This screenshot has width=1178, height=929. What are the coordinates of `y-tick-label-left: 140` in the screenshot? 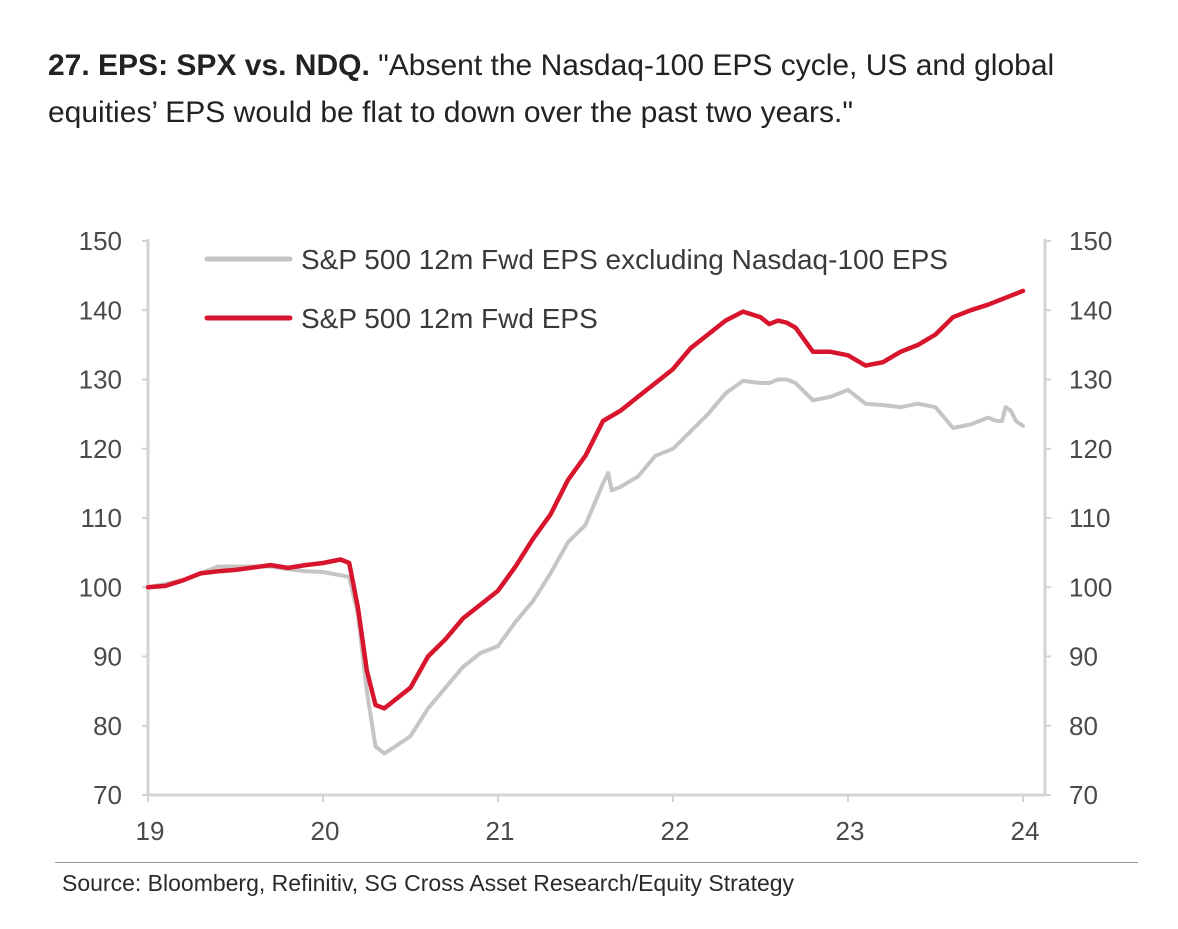 It's located at (100, 310).